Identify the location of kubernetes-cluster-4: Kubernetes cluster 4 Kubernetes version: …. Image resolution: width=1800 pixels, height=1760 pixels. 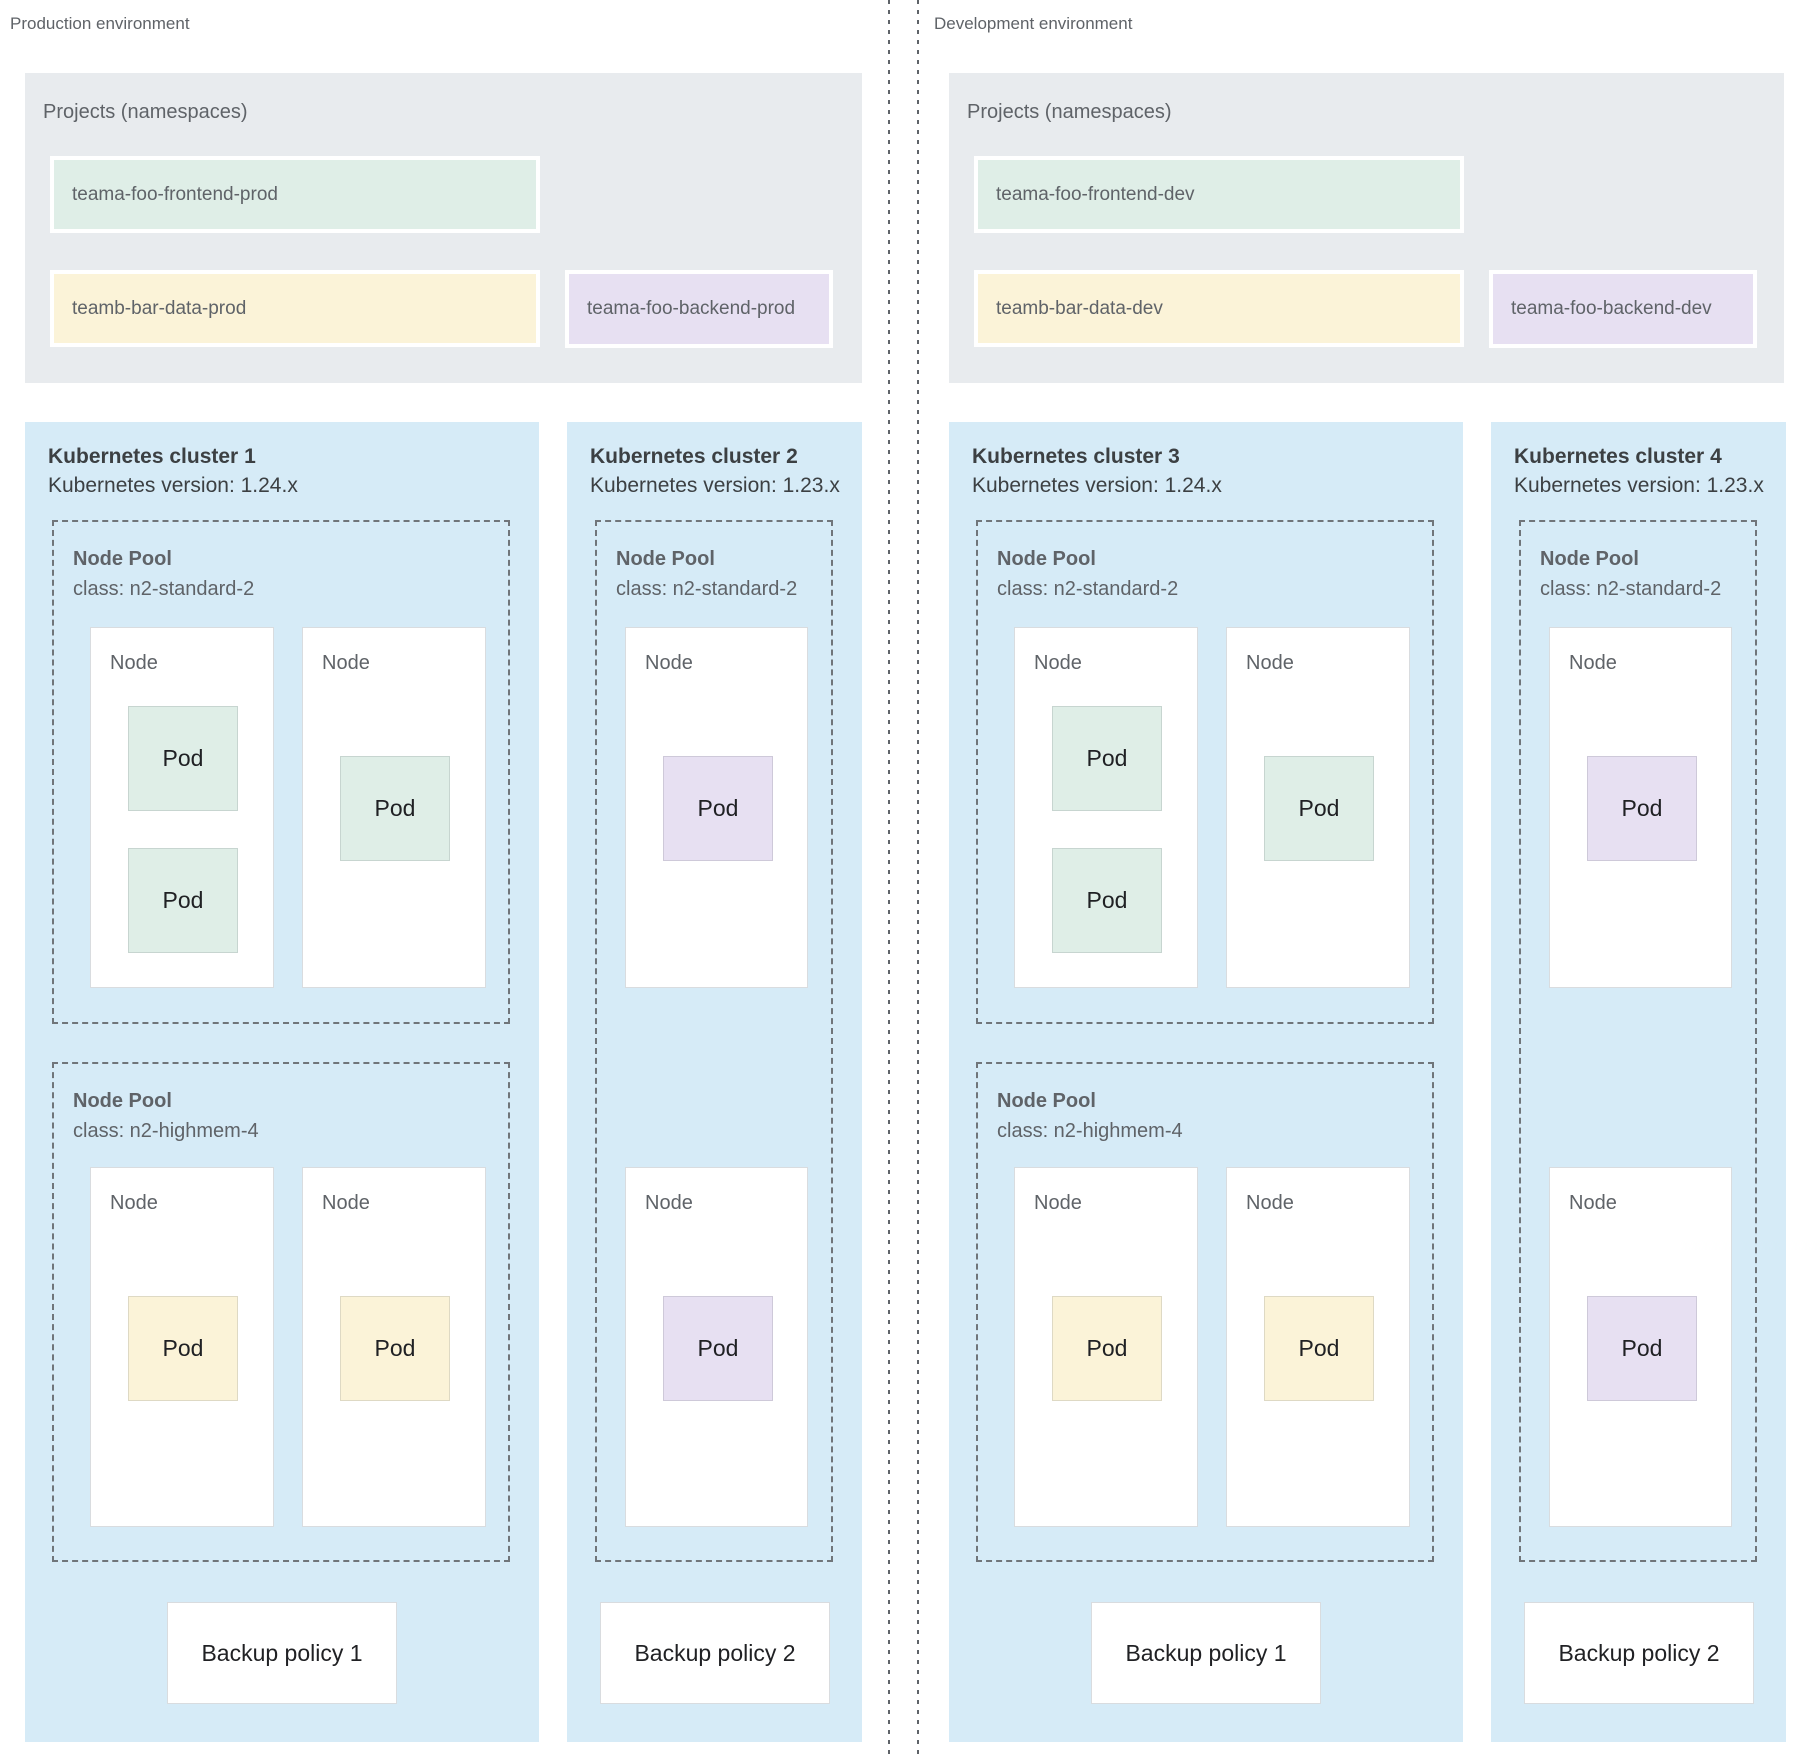
(1638, 1082).